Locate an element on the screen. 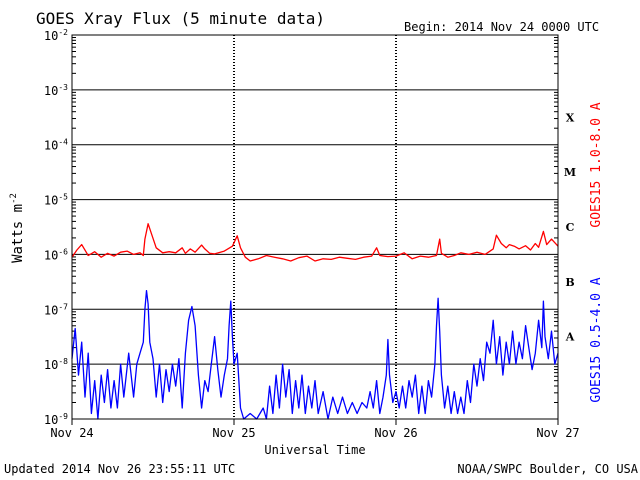  flare-class-label: B is located at coordinates (569, 282).